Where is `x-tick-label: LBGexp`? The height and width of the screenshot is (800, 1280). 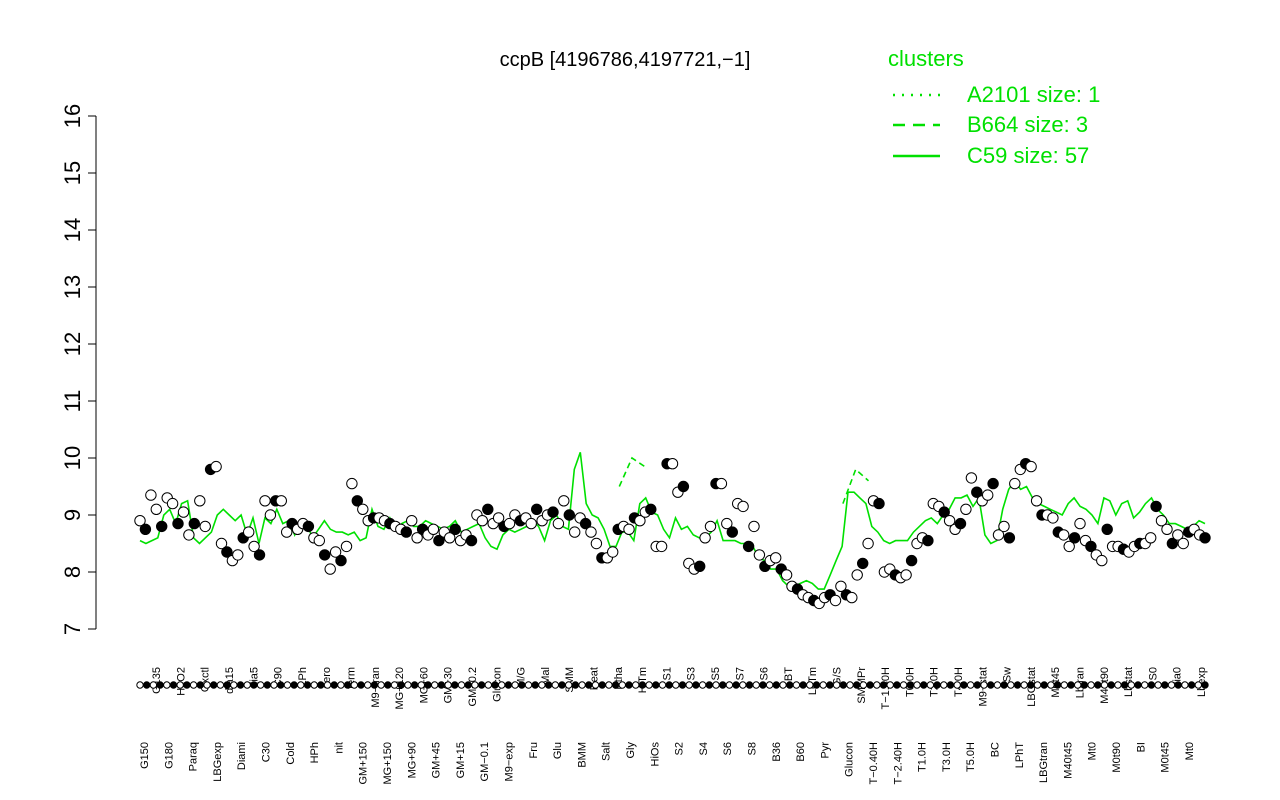 x-tick-label: LBGexp is located at coordinates (218, 762).